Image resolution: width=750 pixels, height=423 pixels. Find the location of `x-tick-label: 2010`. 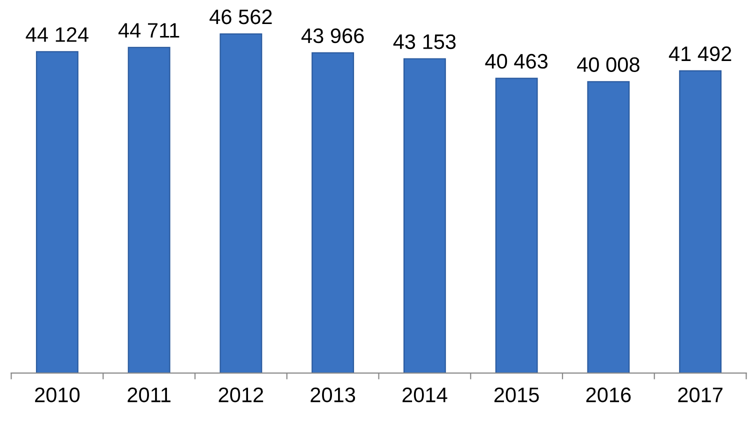

x-tick-label: 2010 is located at coordinates (57, 395).